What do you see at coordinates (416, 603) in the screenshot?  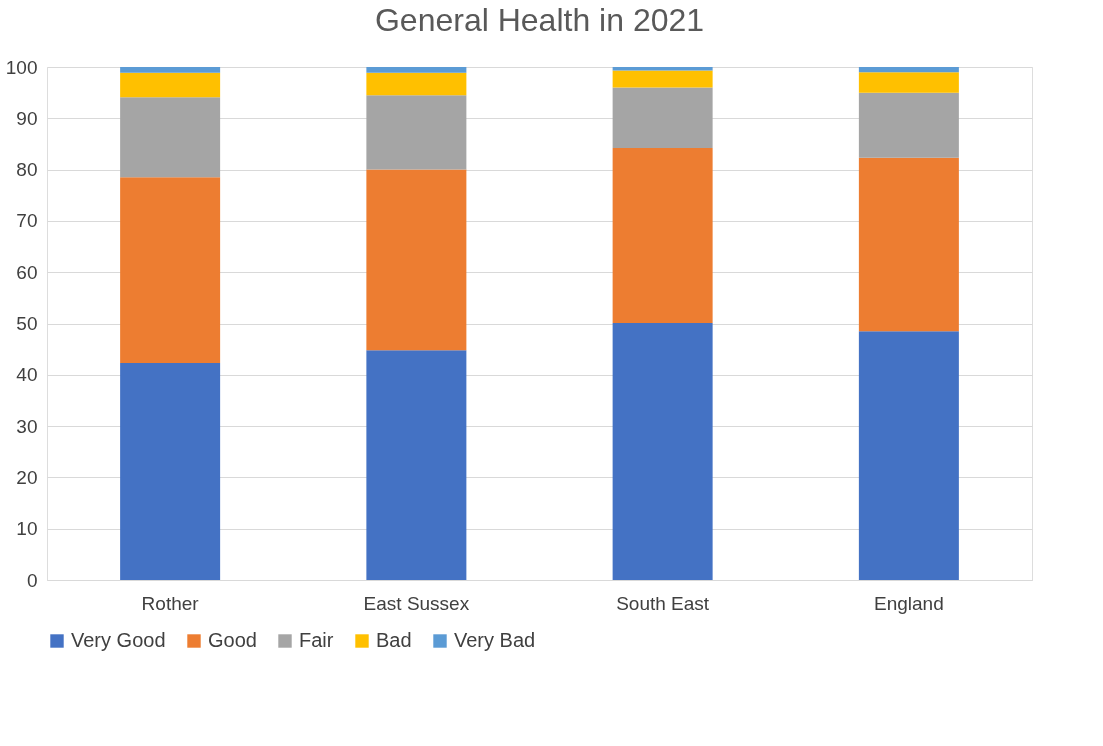 I see `x-tick-label: East Sussex` at bounding box center [416, 603].